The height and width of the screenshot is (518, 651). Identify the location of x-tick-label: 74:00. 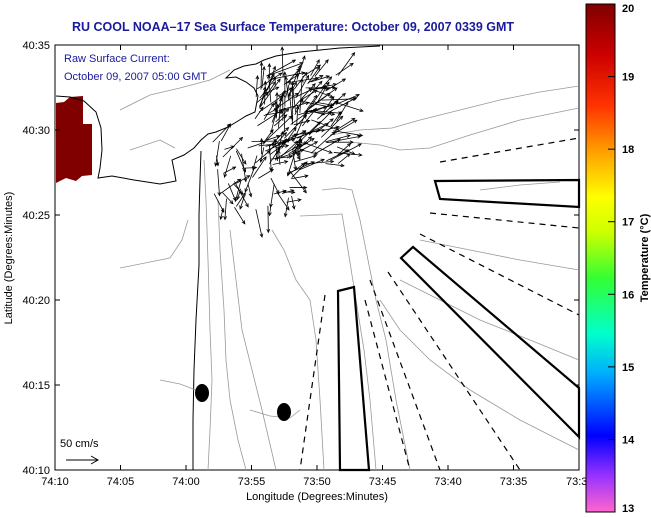
(186, 482).